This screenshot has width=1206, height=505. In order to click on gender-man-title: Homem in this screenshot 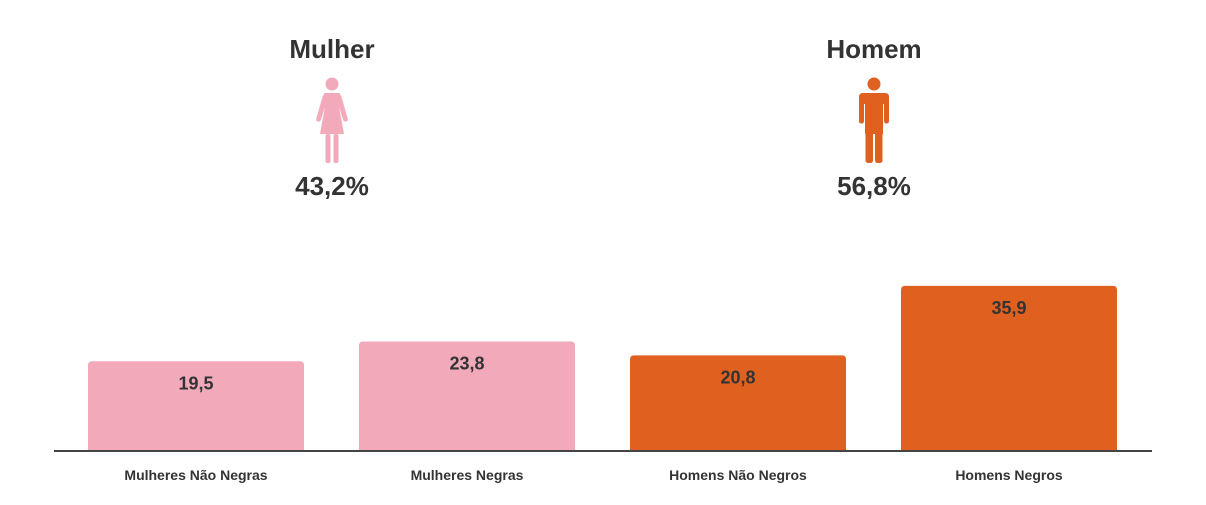, I will do `click(874, 49)`.